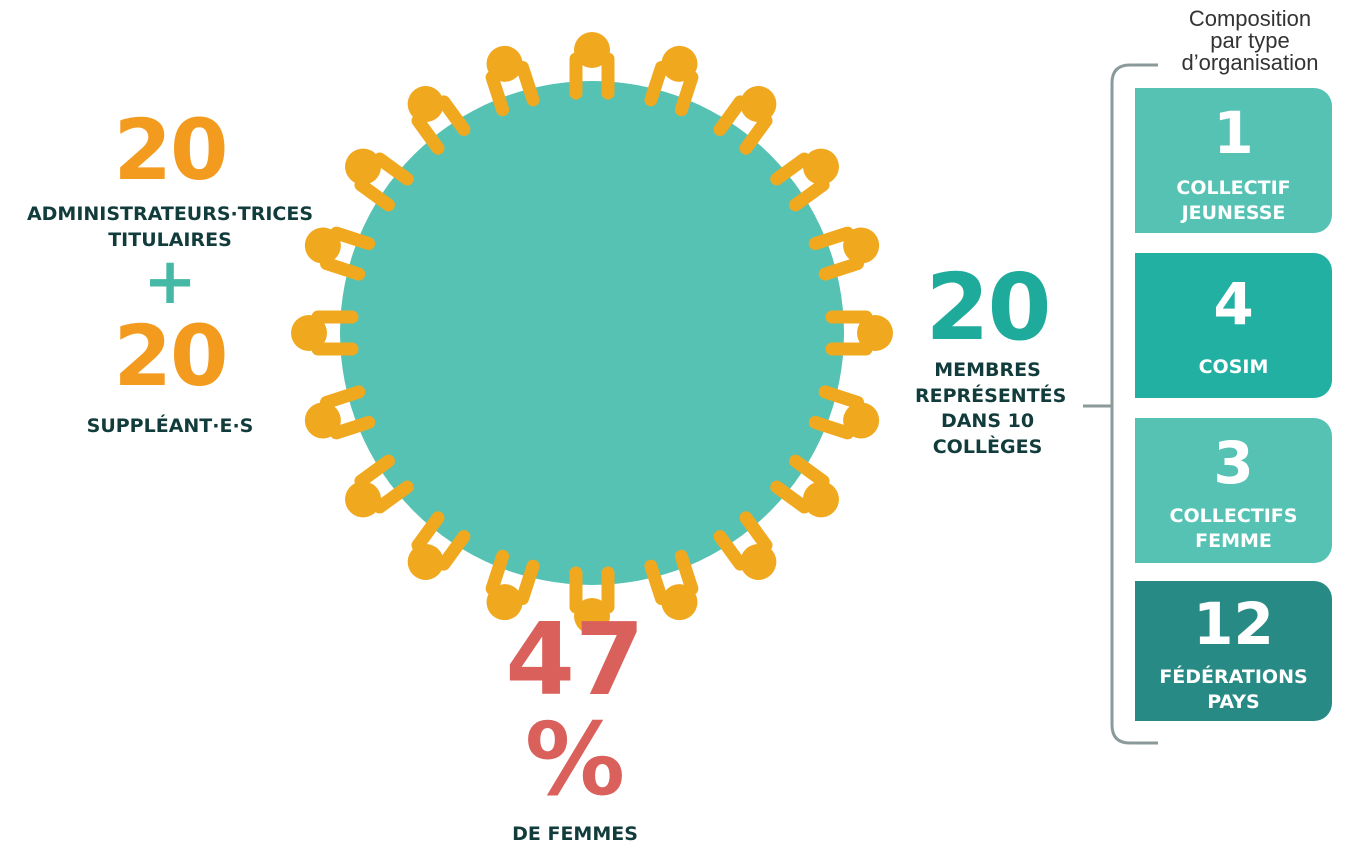 The image size is (1346, 848). I want to click on card-number: 12, so click(1233, 624).